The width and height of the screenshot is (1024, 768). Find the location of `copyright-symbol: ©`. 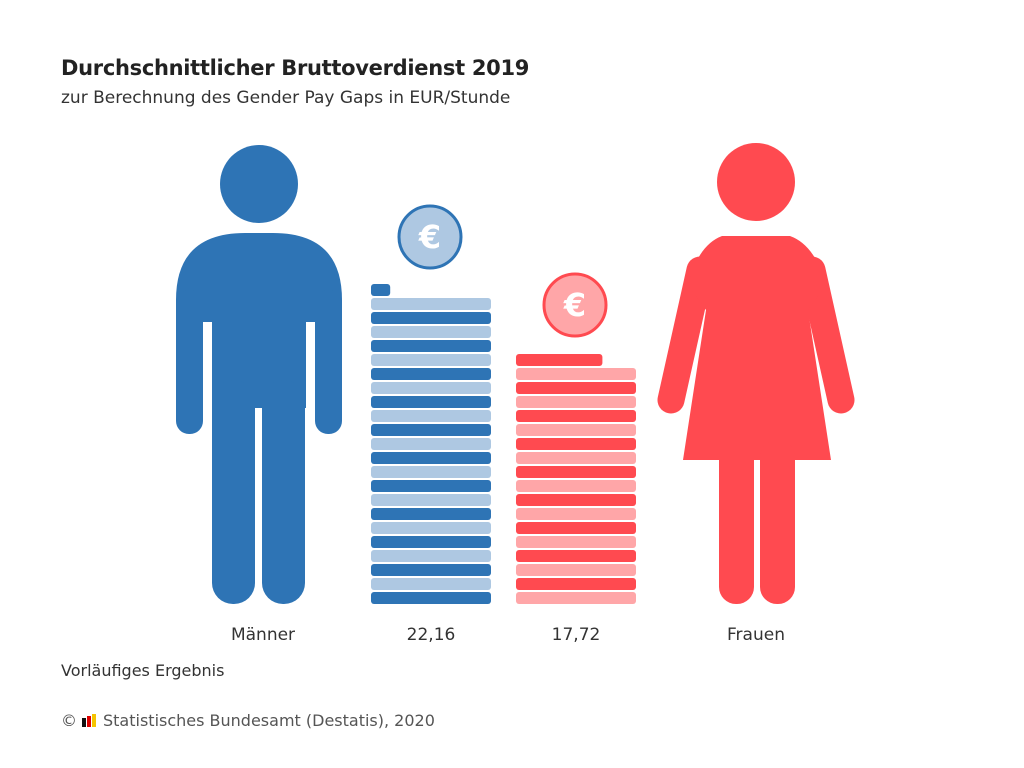

copyright-symbol: © is located at coordinates (69, 720).